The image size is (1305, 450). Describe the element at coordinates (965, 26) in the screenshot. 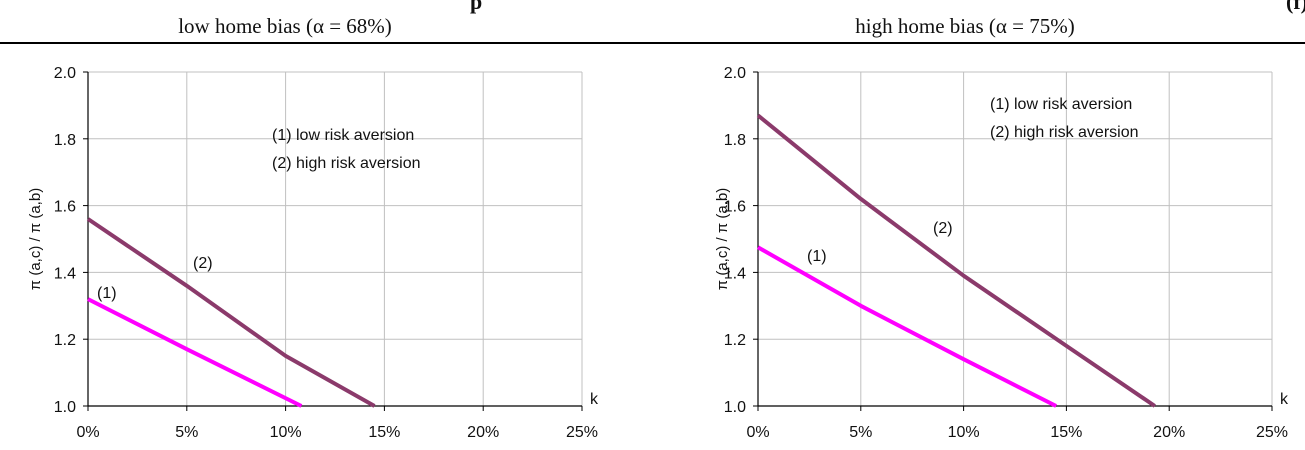

I see `panel-title-right: high home bias (α = 75%)` at that location.